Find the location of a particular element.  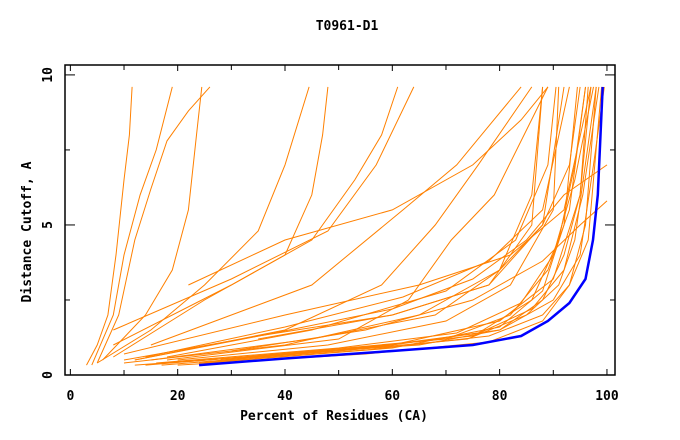

y-tick-label: 5 is located at coordinates (48, 225).